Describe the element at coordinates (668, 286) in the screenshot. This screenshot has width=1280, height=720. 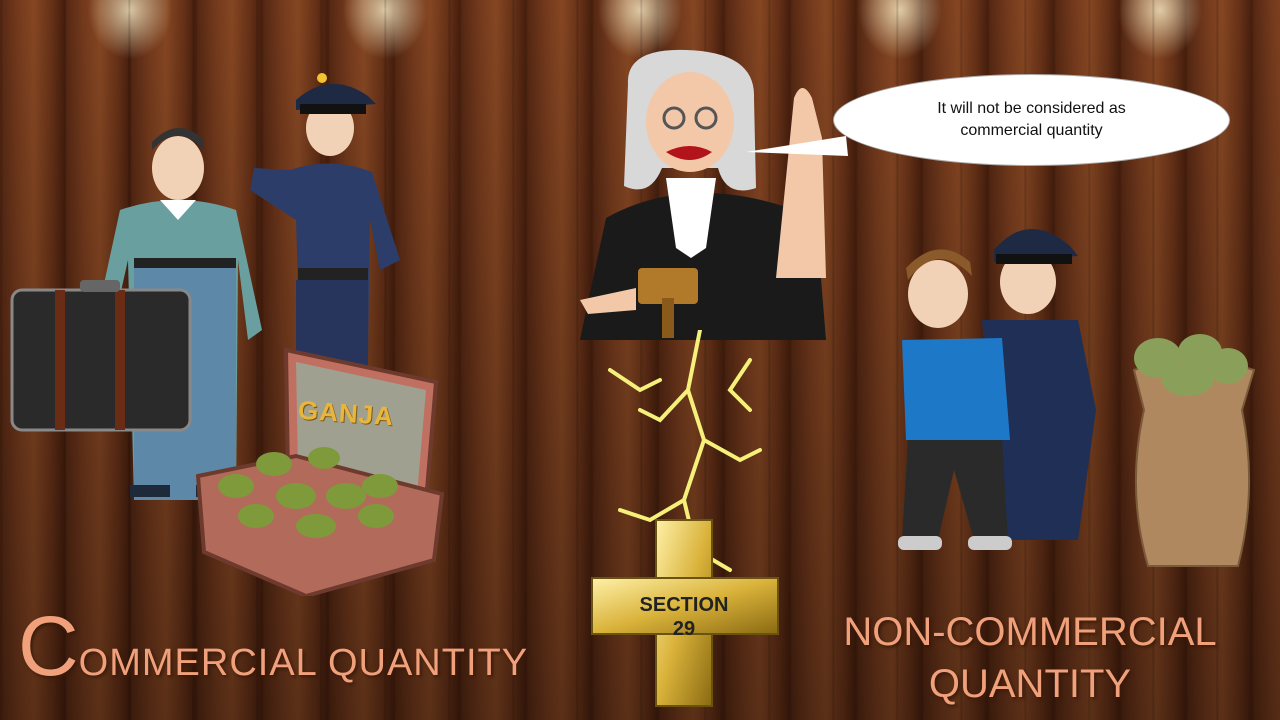
I see `gavel` at that location.